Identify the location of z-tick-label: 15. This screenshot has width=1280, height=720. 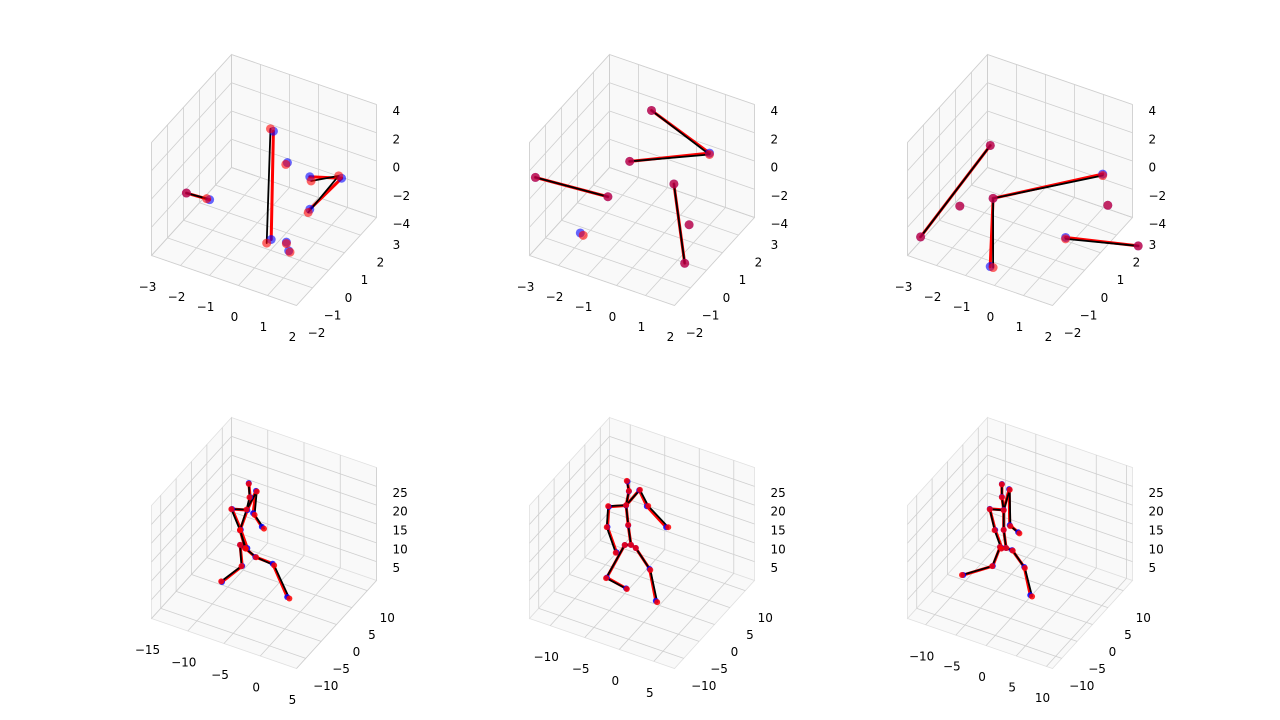
(778, 531).